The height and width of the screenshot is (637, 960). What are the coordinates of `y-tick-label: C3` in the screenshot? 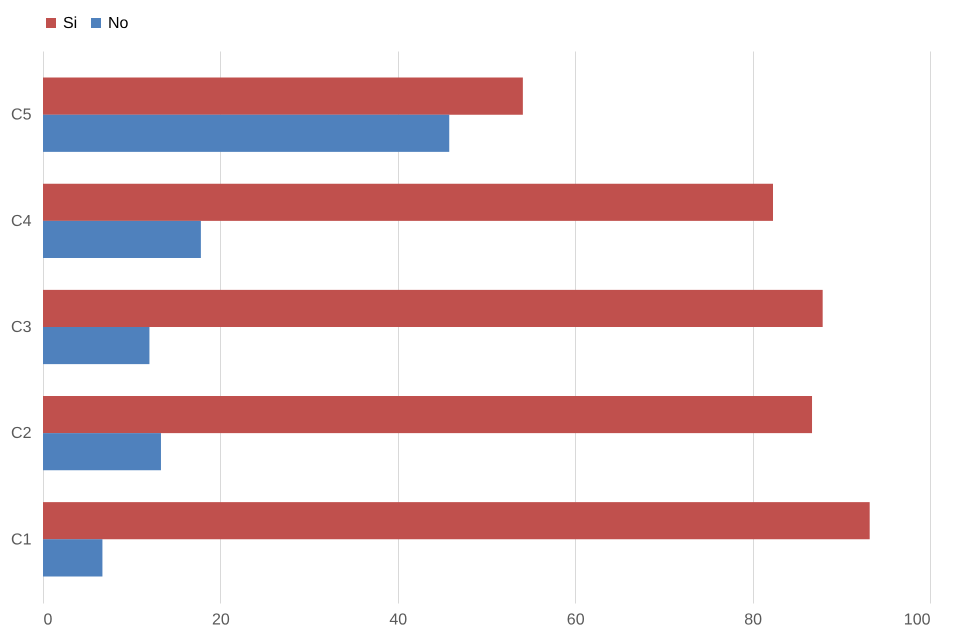 It's located at (21, 327).